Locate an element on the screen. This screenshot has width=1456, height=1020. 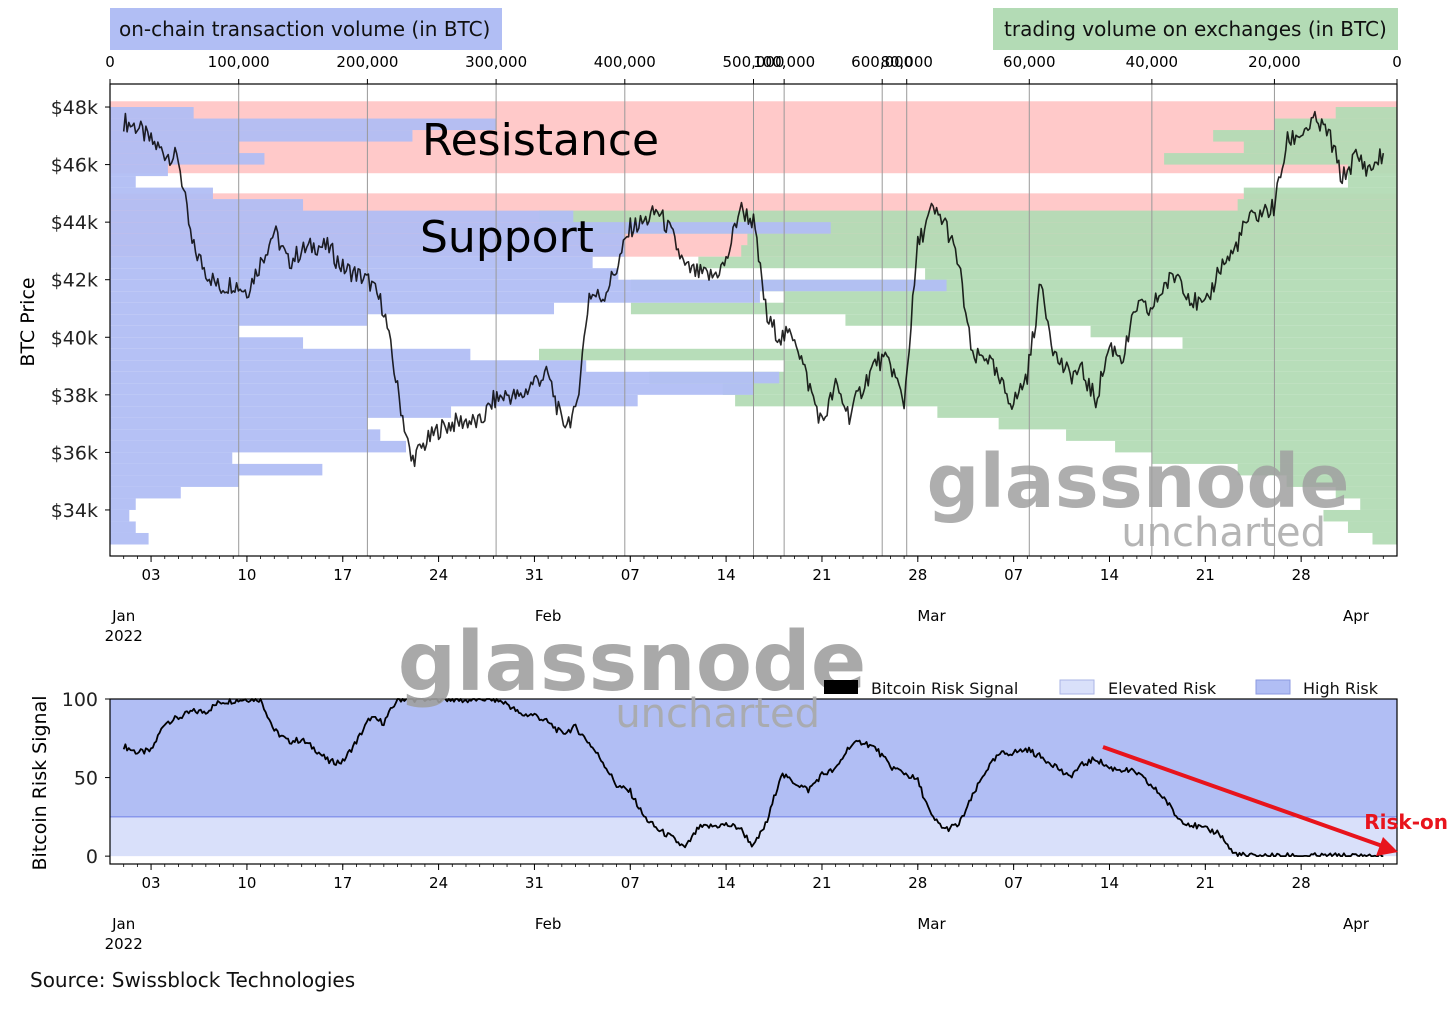
legend-label-risk-signal: Bitcoin Risk Signal is located at coordinates (944, 688).